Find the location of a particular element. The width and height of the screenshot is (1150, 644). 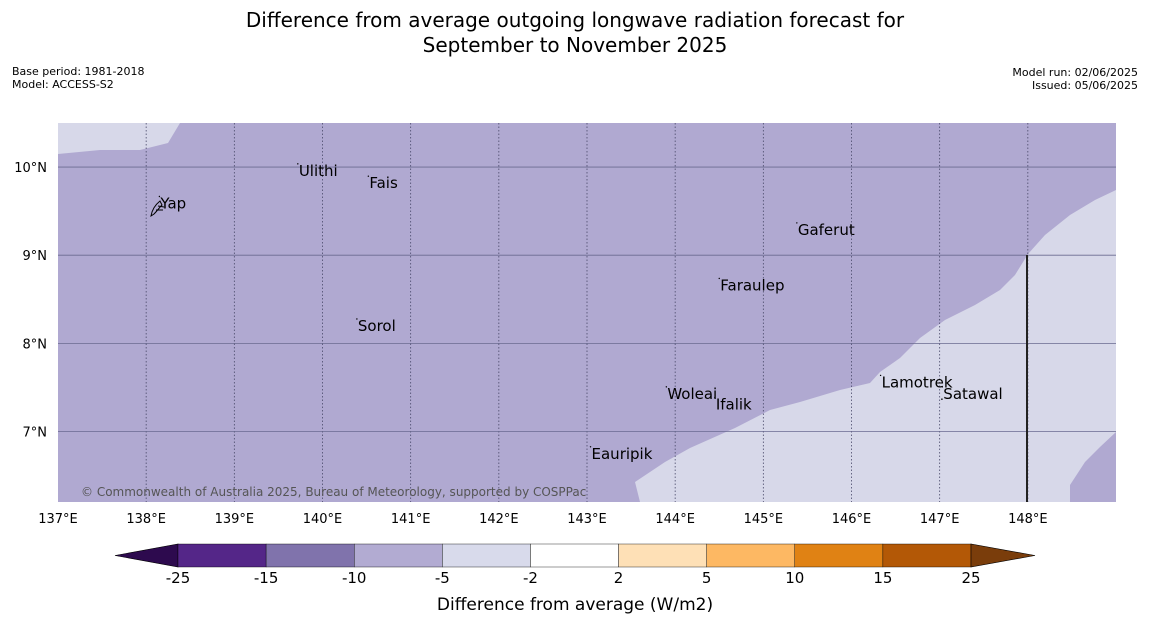

place-label-woleai: Woleai is located at coordinates (692, 394).